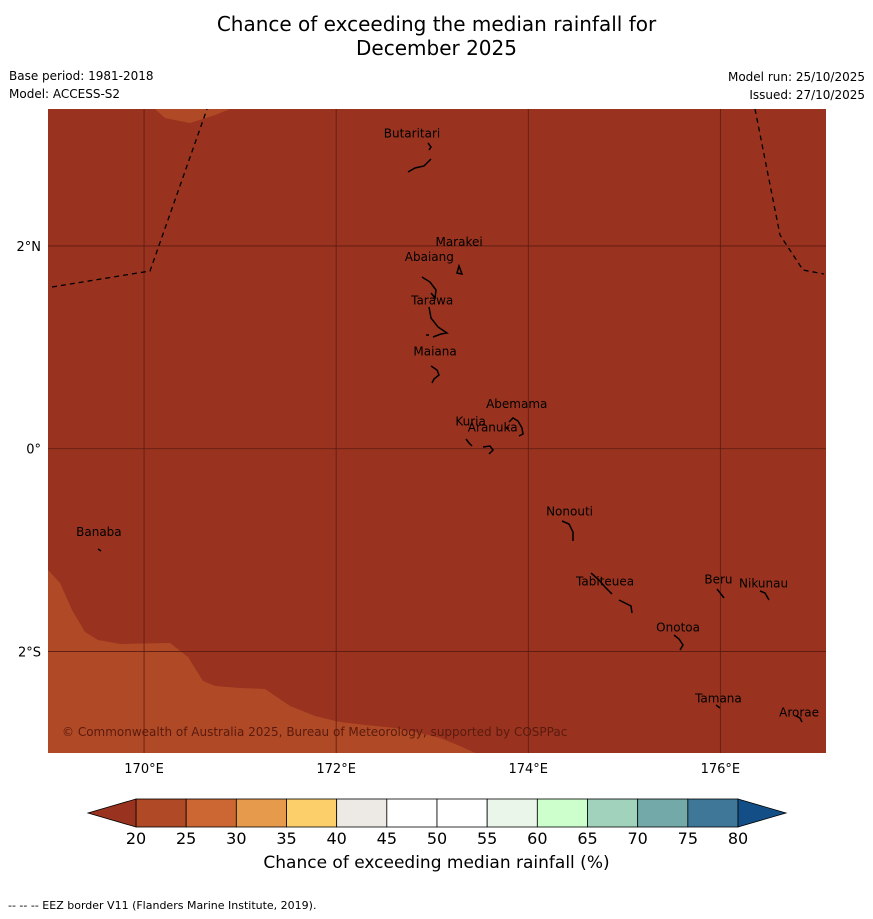  I want to click on place-label-nikunau: Nikunau, so click(763, 584).